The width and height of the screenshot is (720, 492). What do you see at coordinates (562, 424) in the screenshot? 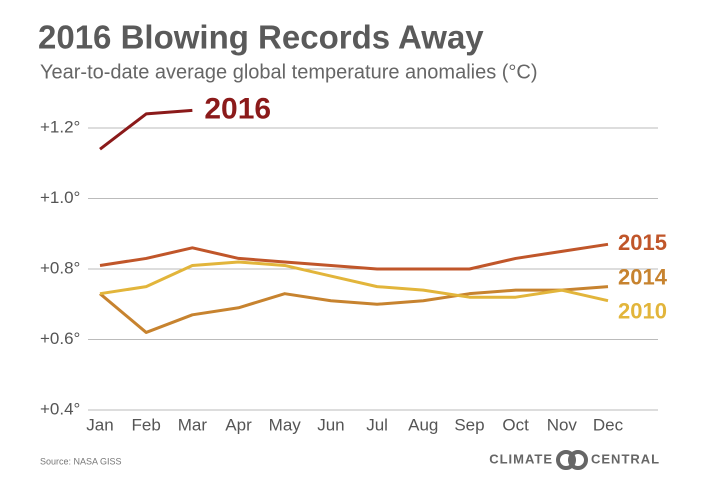
I see `x-tick-label: Nov` at bounding box center [562, 424].